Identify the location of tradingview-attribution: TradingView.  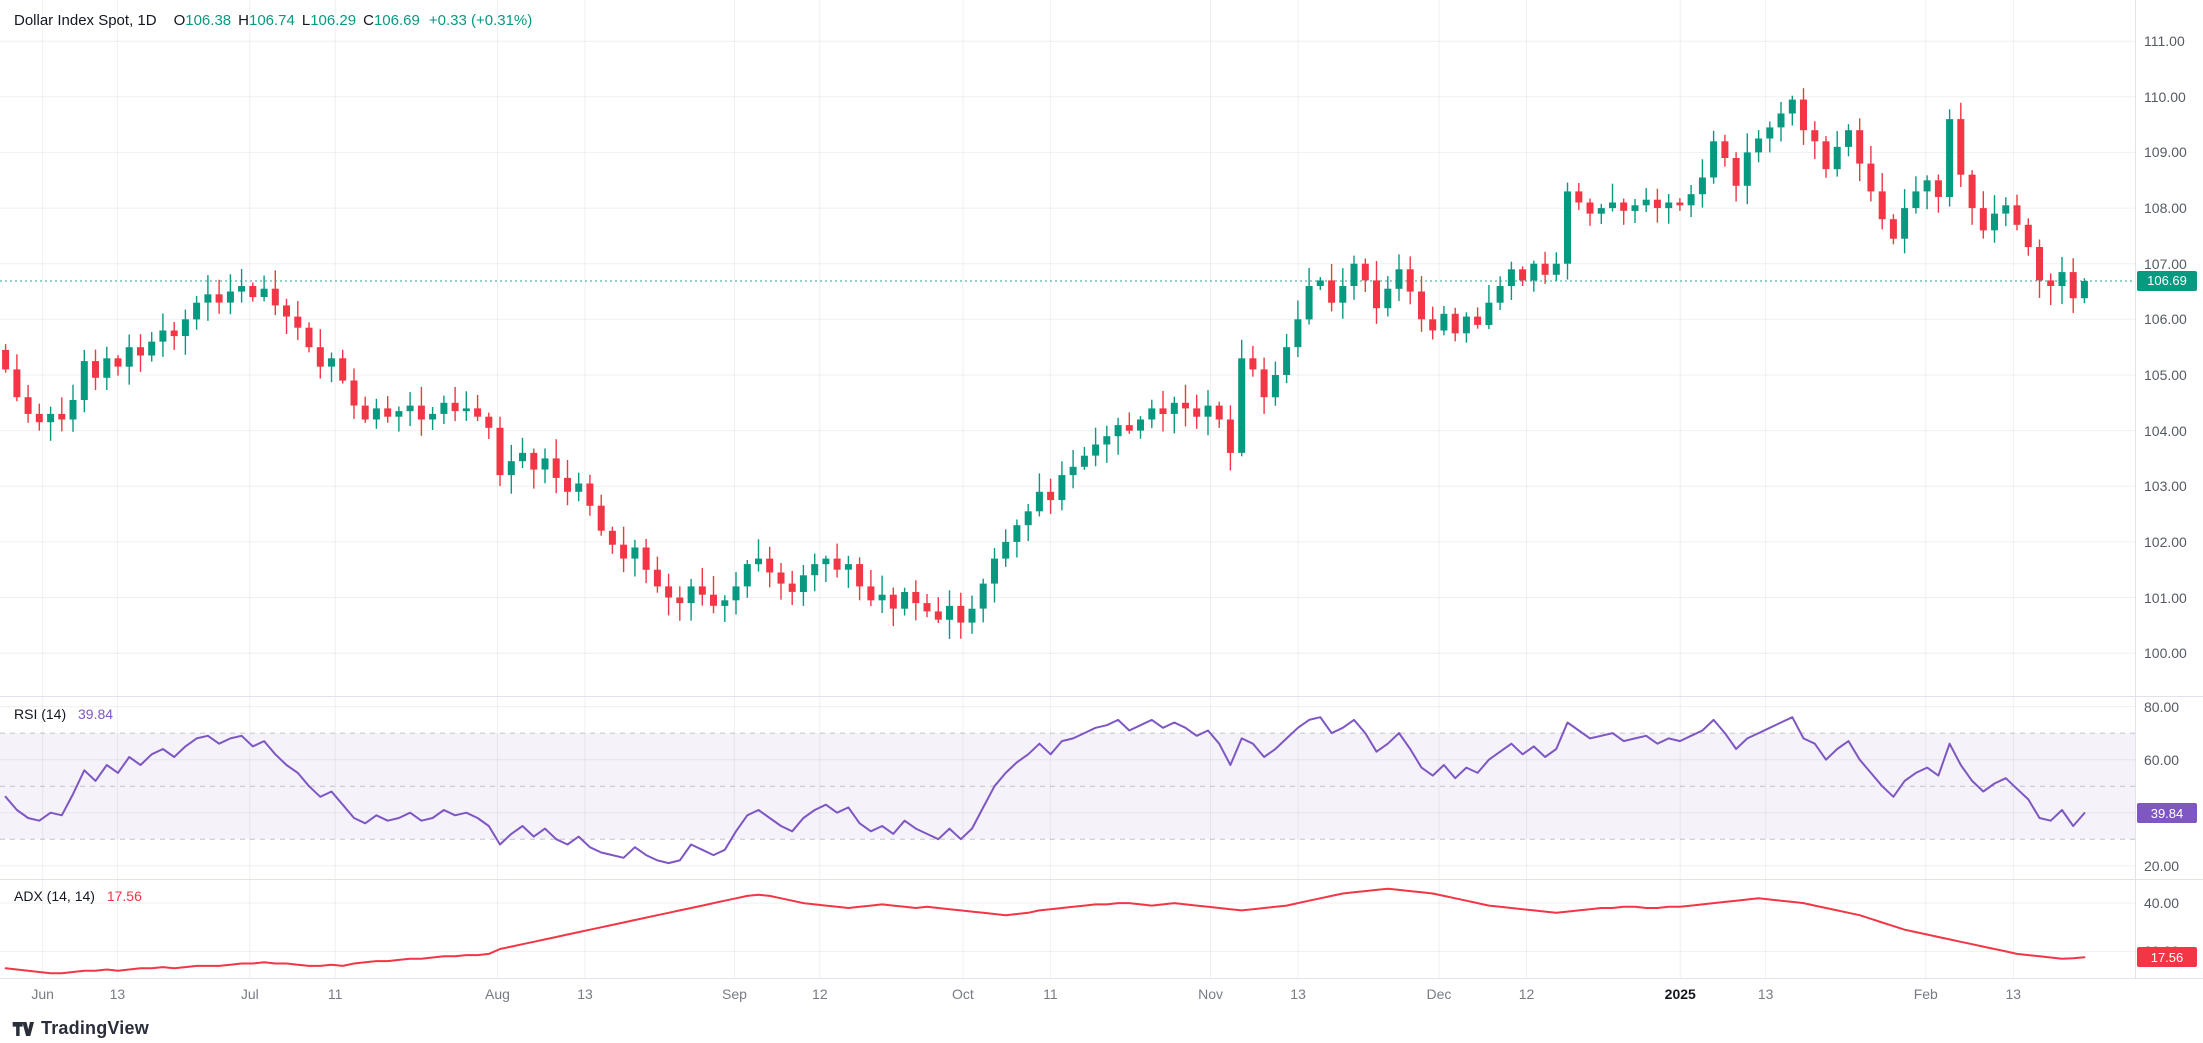
(80, 1028).